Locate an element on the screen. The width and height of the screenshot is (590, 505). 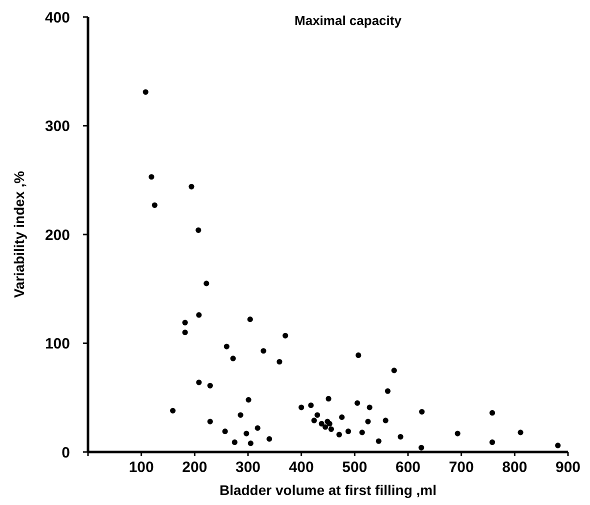
y-tick-label: 200 is located at coordinates (57, 235).